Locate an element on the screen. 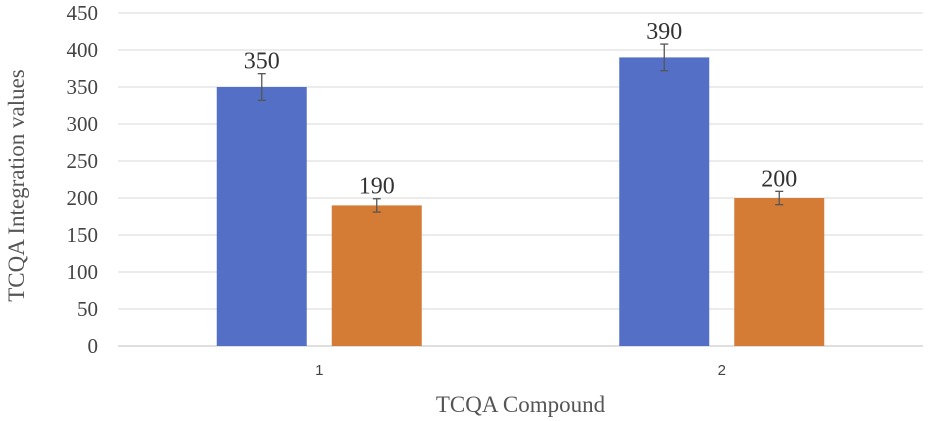  y-tick-label: 200 is located at coordinates (83, 198).